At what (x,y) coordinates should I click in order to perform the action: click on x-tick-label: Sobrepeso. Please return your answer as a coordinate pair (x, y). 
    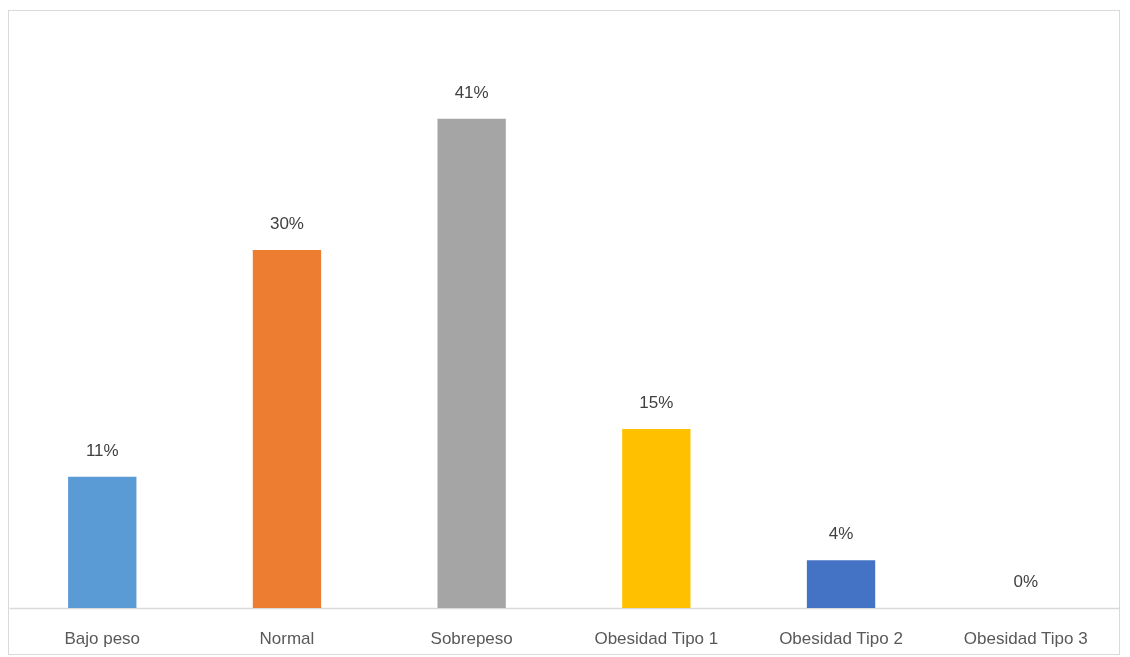
    Looking at the image, I should click on (471, 638).